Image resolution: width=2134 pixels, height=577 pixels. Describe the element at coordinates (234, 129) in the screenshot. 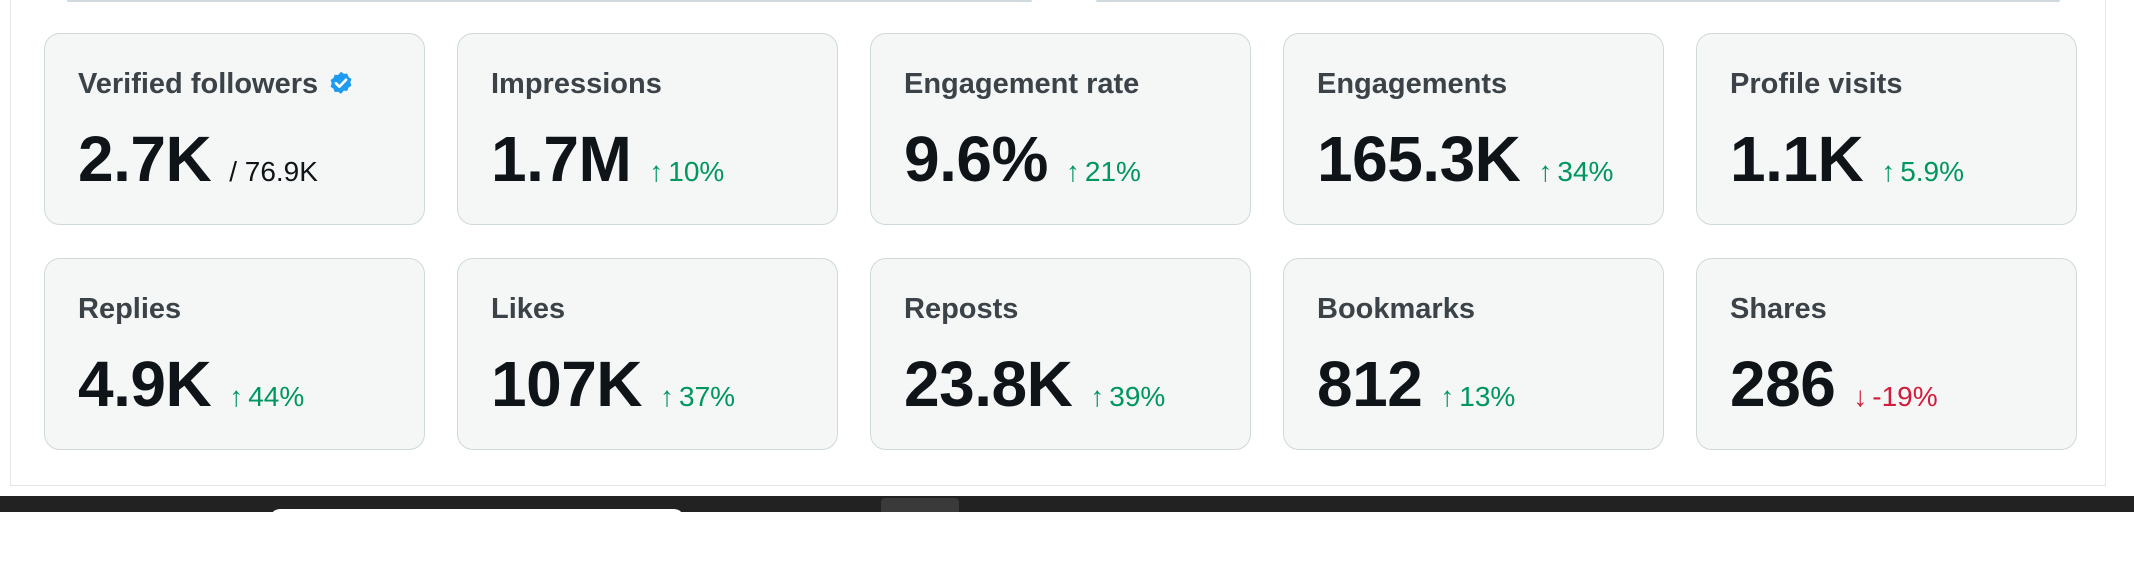

I see `metric-card-verified-followers: Verified followers 2.7K / 76.9K` at that location.